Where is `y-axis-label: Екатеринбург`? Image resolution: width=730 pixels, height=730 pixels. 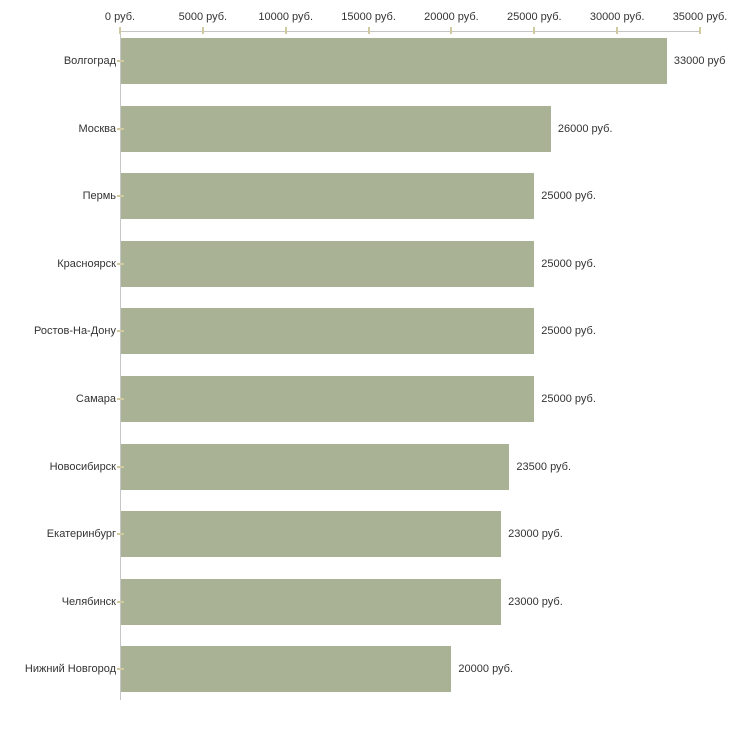
y-axis-label: Екатеринбург is located at coordinates (81, 534).